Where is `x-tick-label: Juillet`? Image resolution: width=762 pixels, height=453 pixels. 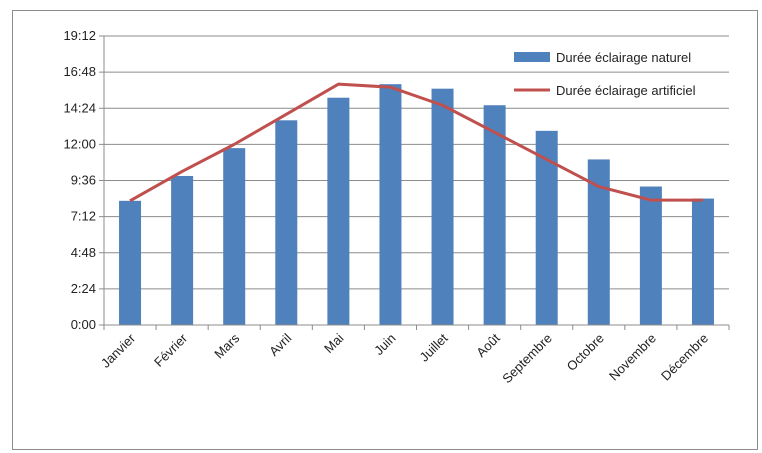 x-tick-label: Juillet is located at coordinates (434, 347).